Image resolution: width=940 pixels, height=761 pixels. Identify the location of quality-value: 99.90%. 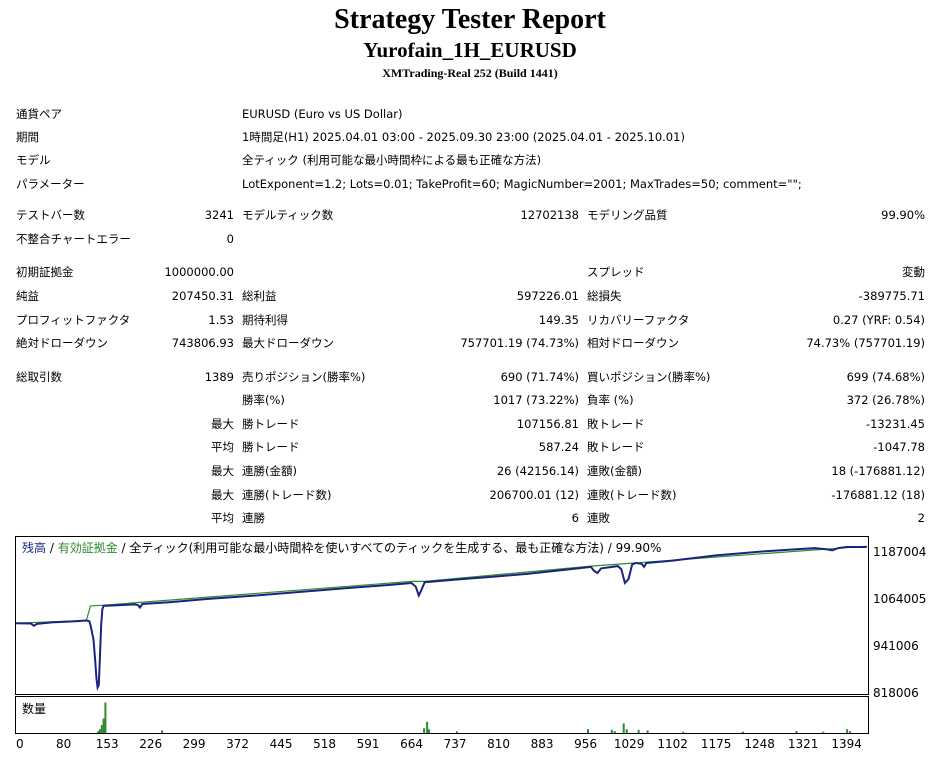
(903, 215).